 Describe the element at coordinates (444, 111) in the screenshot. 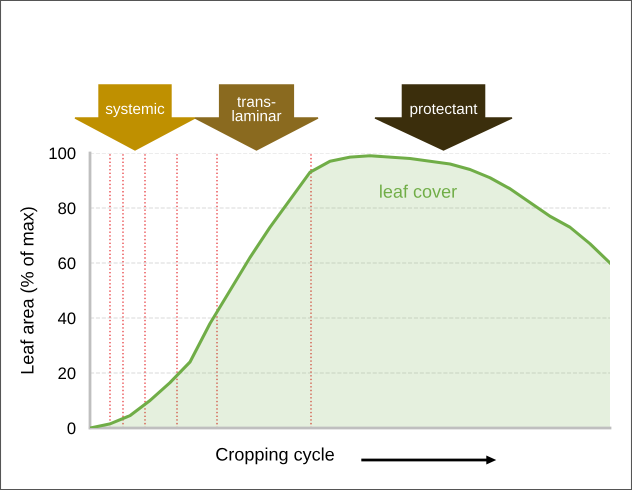

I see `text: protectant` at that location.